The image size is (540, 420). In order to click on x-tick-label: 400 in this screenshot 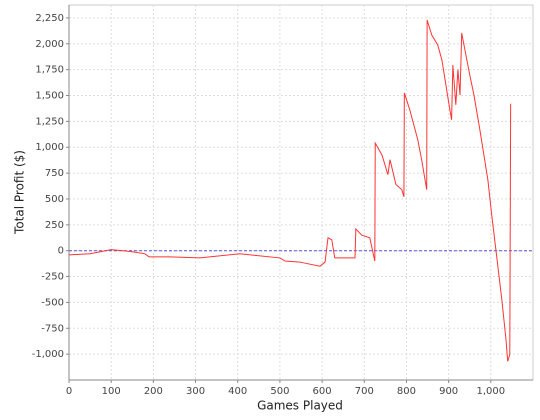, I will do `click(237, 391)`.